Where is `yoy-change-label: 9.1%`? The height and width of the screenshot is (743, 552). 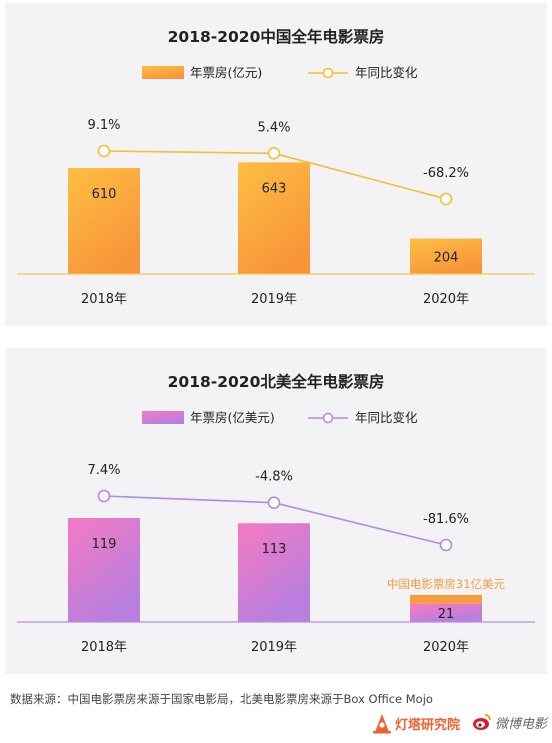 yoy-change-label: 9.1% is located at coordinates (103, 125).